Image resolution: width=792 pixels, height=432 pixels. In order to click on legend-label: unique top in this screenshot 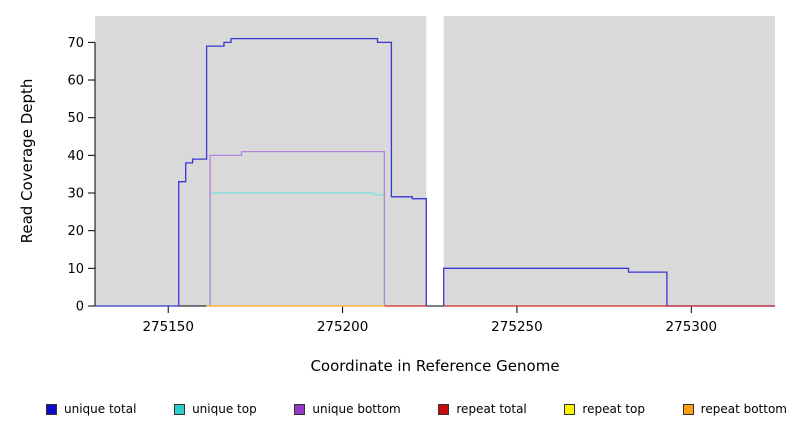, I will do `click(224, 409)`.